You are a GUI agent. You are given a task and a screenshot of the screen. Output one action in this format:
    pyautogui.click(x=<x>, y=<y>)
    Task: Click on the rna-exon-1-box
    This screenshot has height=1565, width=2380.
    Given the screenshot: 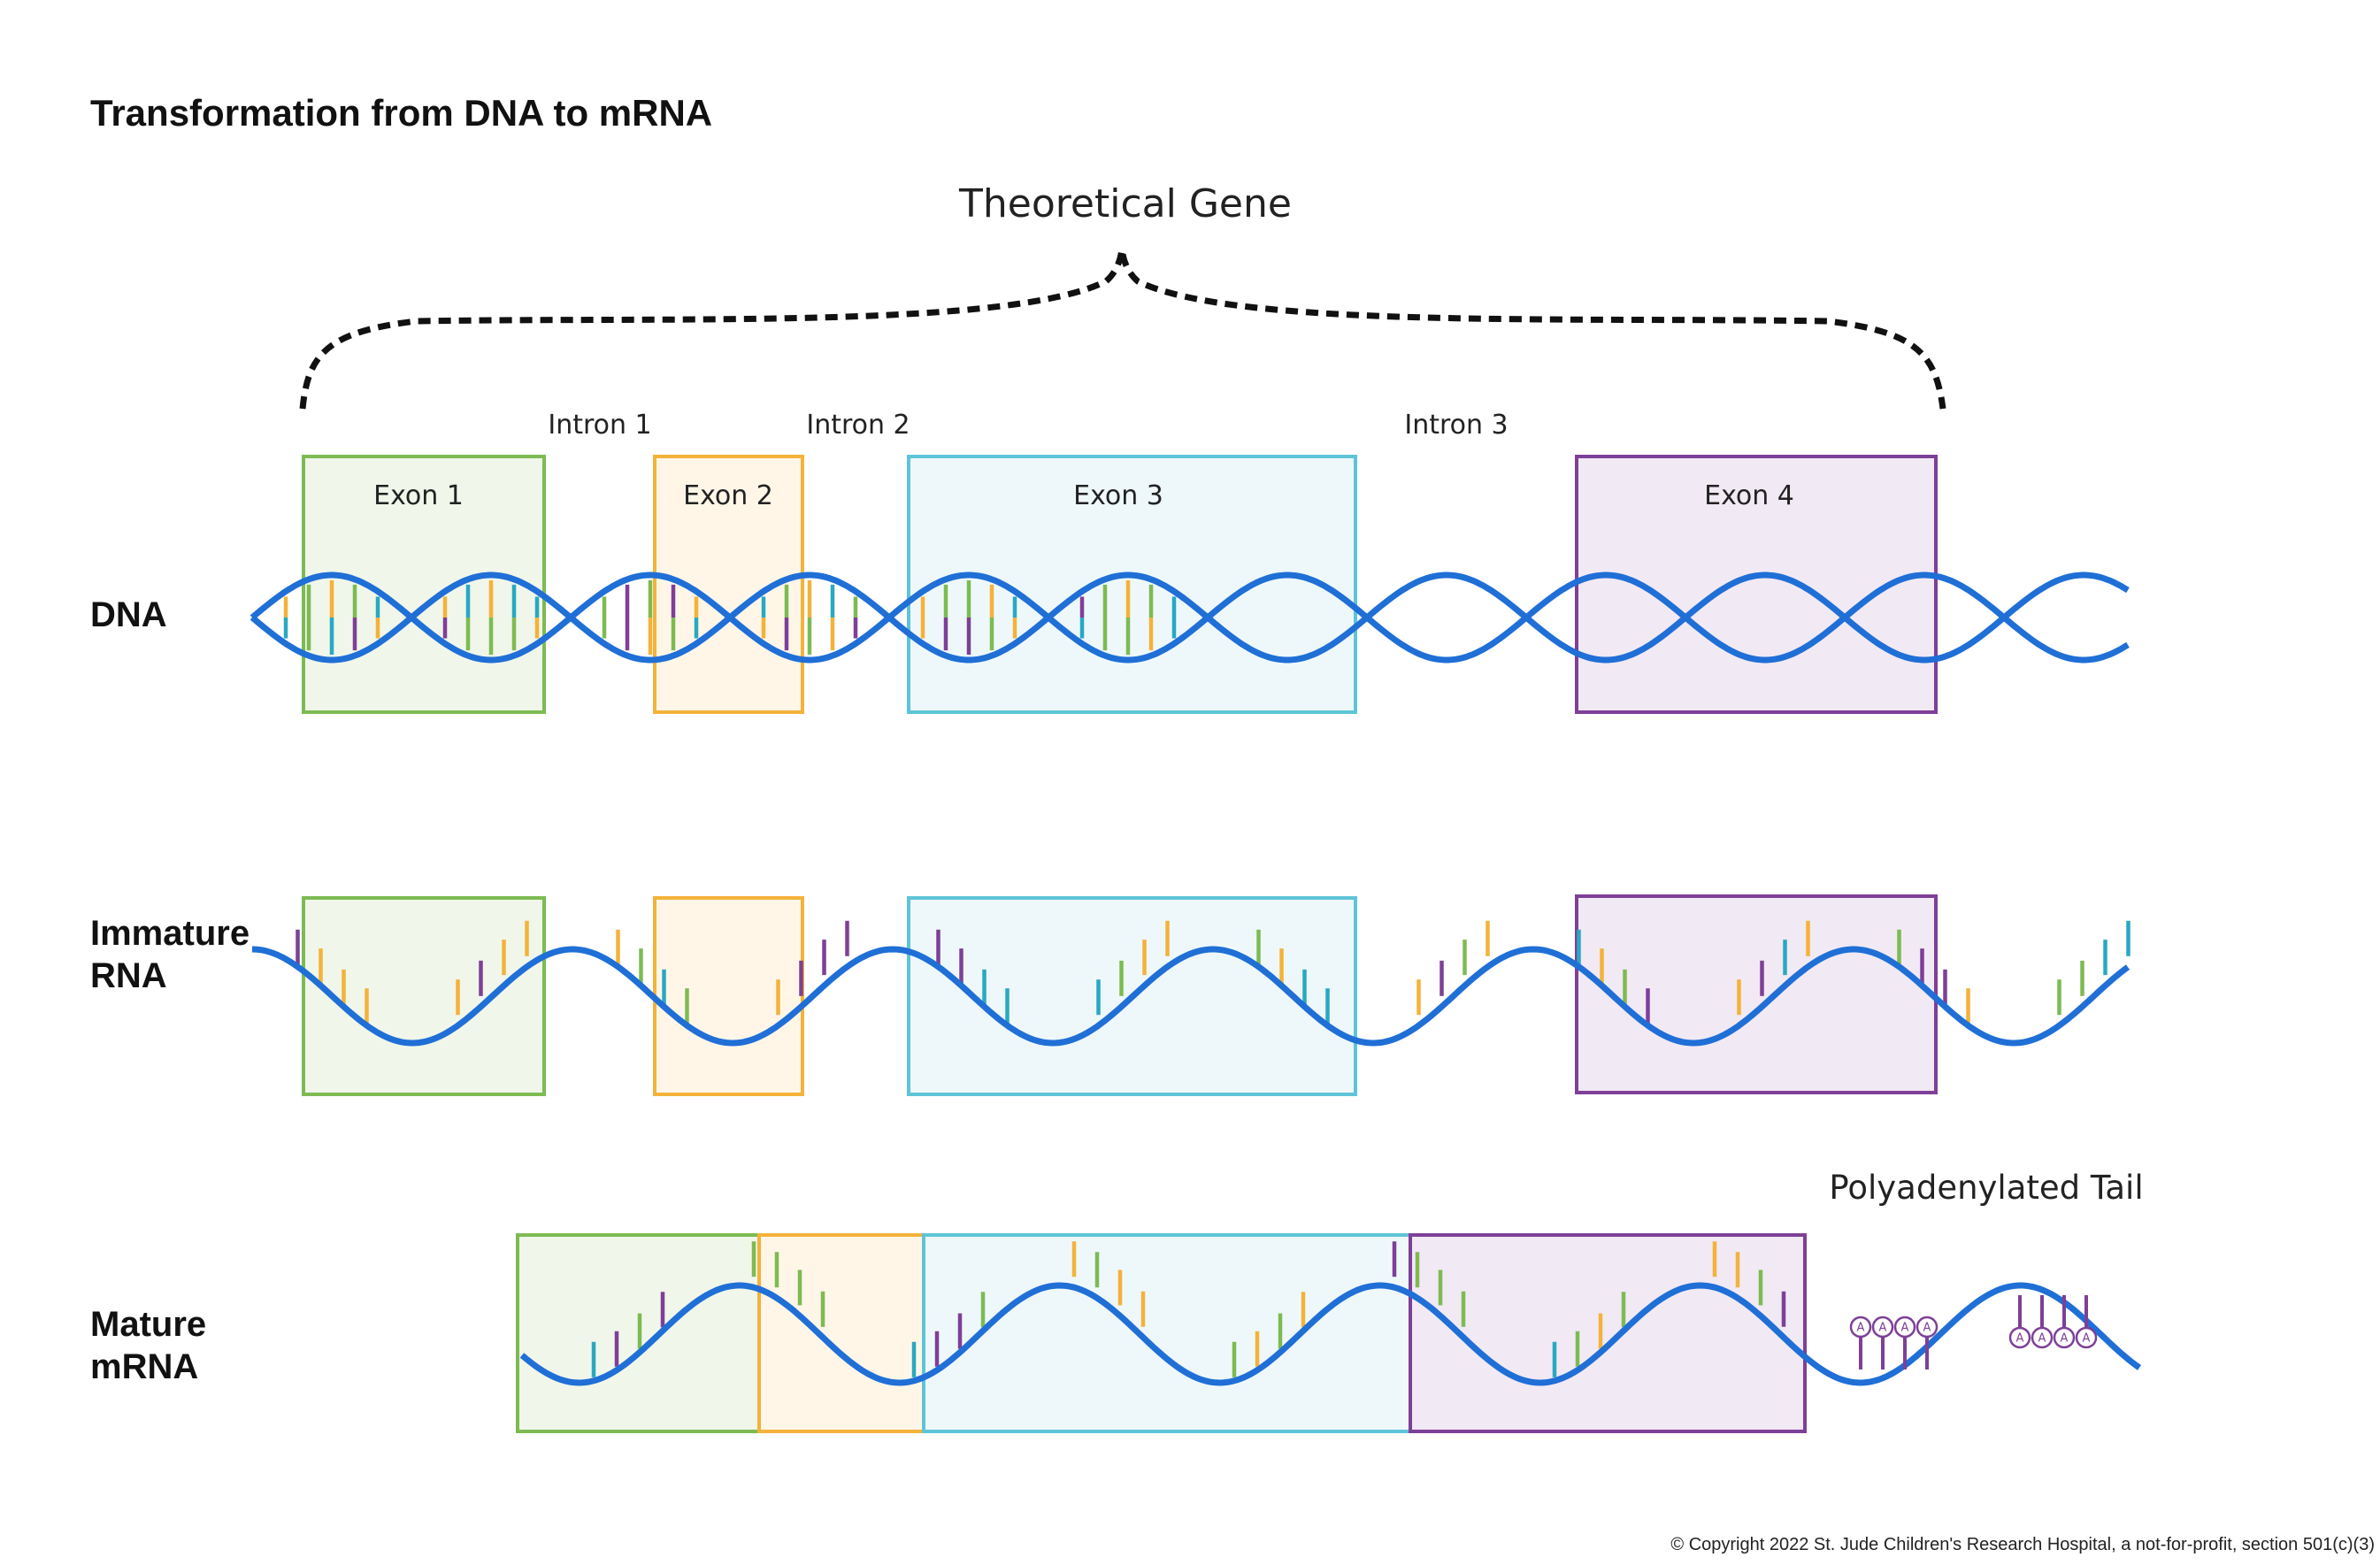 What is the action you would take?
    pyautogui.click(x=424, y=996)
    